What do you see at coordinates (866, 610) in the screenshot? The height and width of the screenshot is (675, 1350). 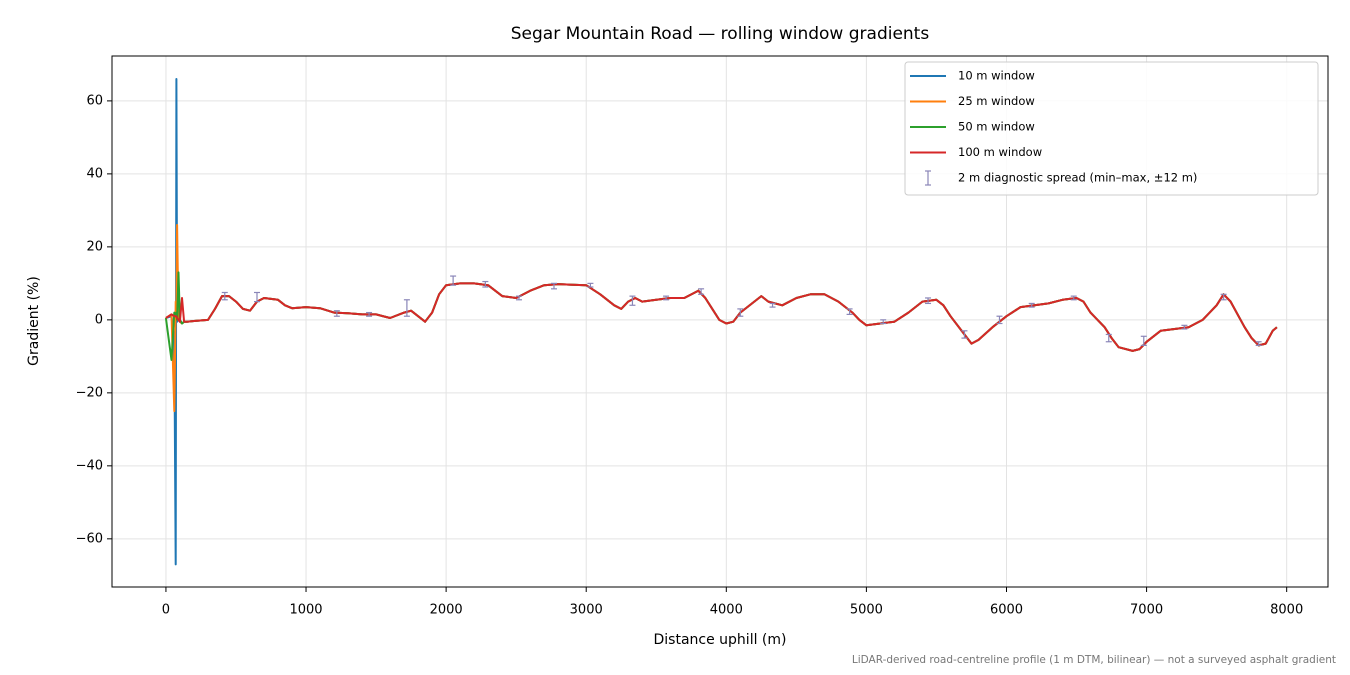 I see `x-tick-label: 5000` at bounding box center [866, 610].